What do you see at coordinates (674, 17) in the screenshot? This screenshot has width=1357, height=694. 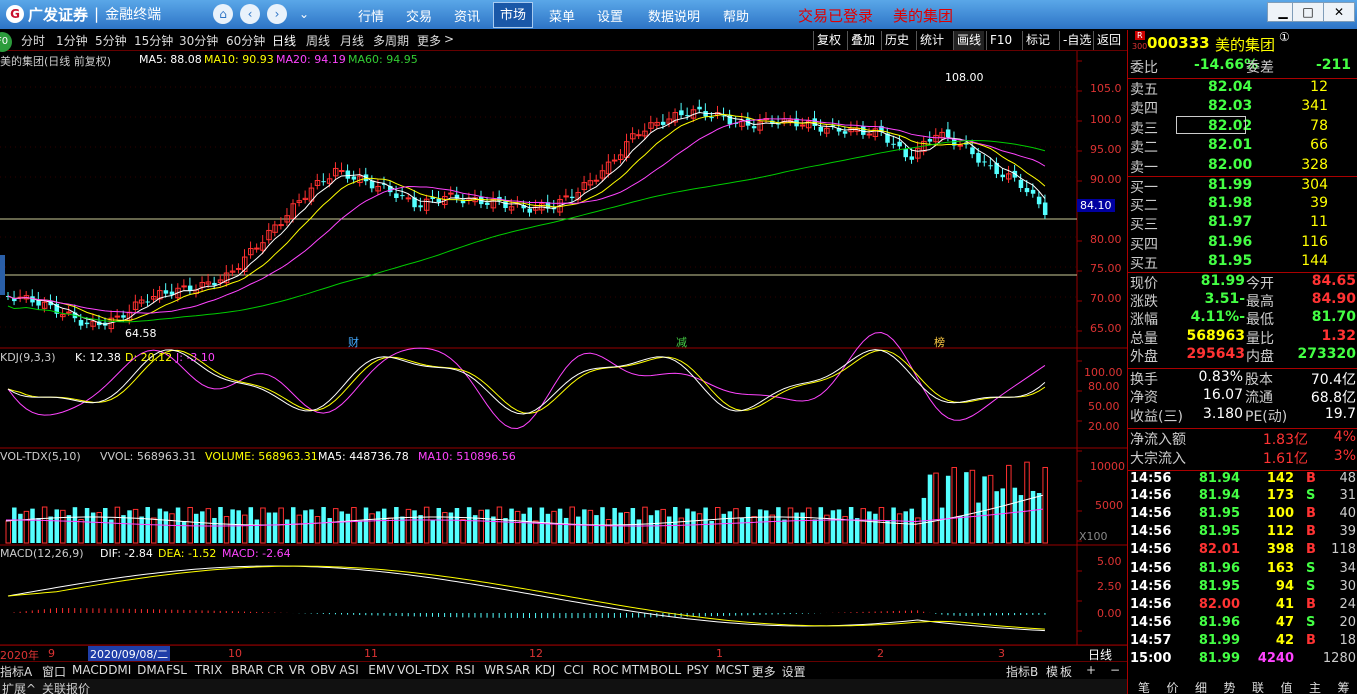 I see `menu-data-notes: 数据说明` at bounding box center [674, 17].